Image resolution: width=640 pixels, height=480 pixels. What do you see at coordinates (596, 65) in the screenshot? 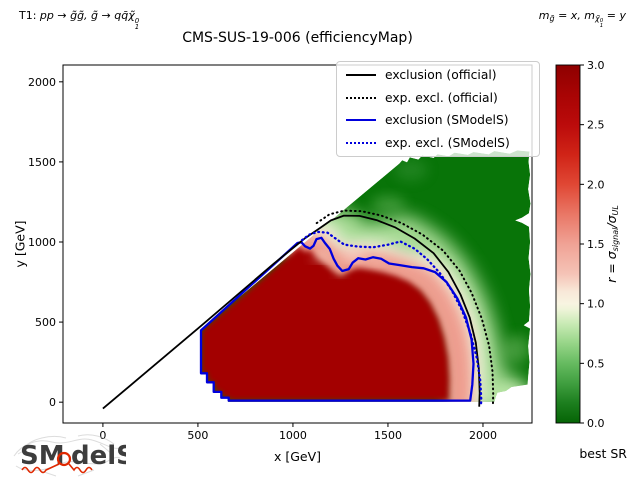
I see `colorbar-tick-label: 3.0` at bounding box center [596, 65].